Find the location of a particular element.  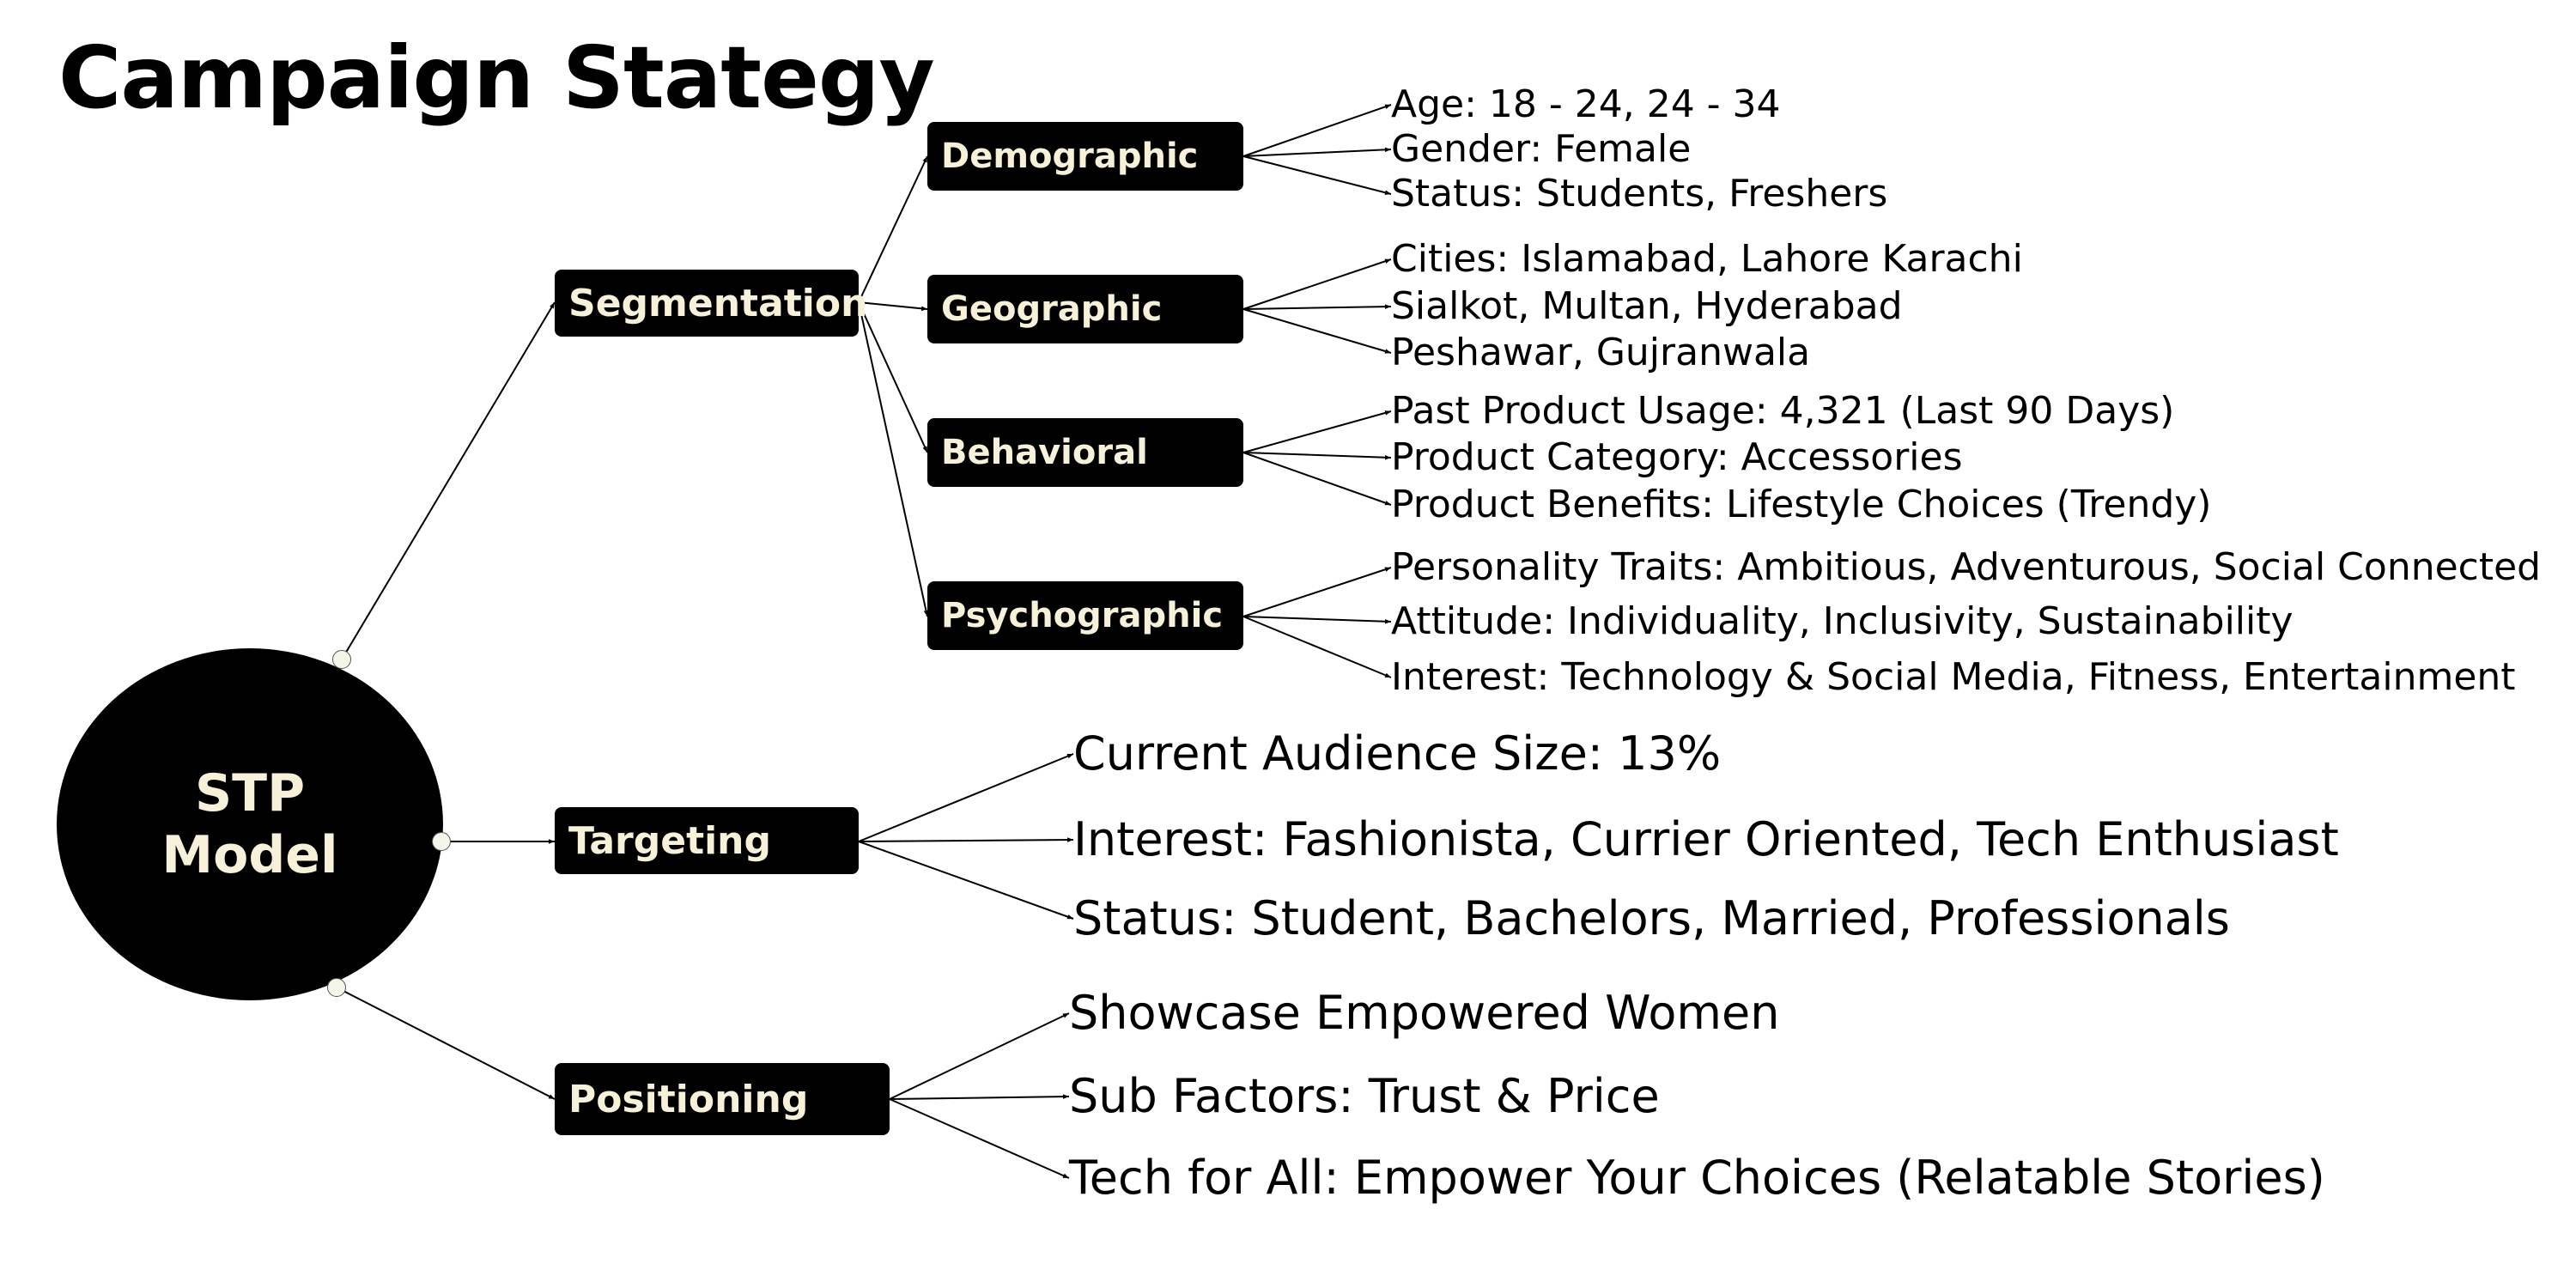

geographic-item-cities-3: Peshawar, Gujranwala is located at coordinates (1601, 353).